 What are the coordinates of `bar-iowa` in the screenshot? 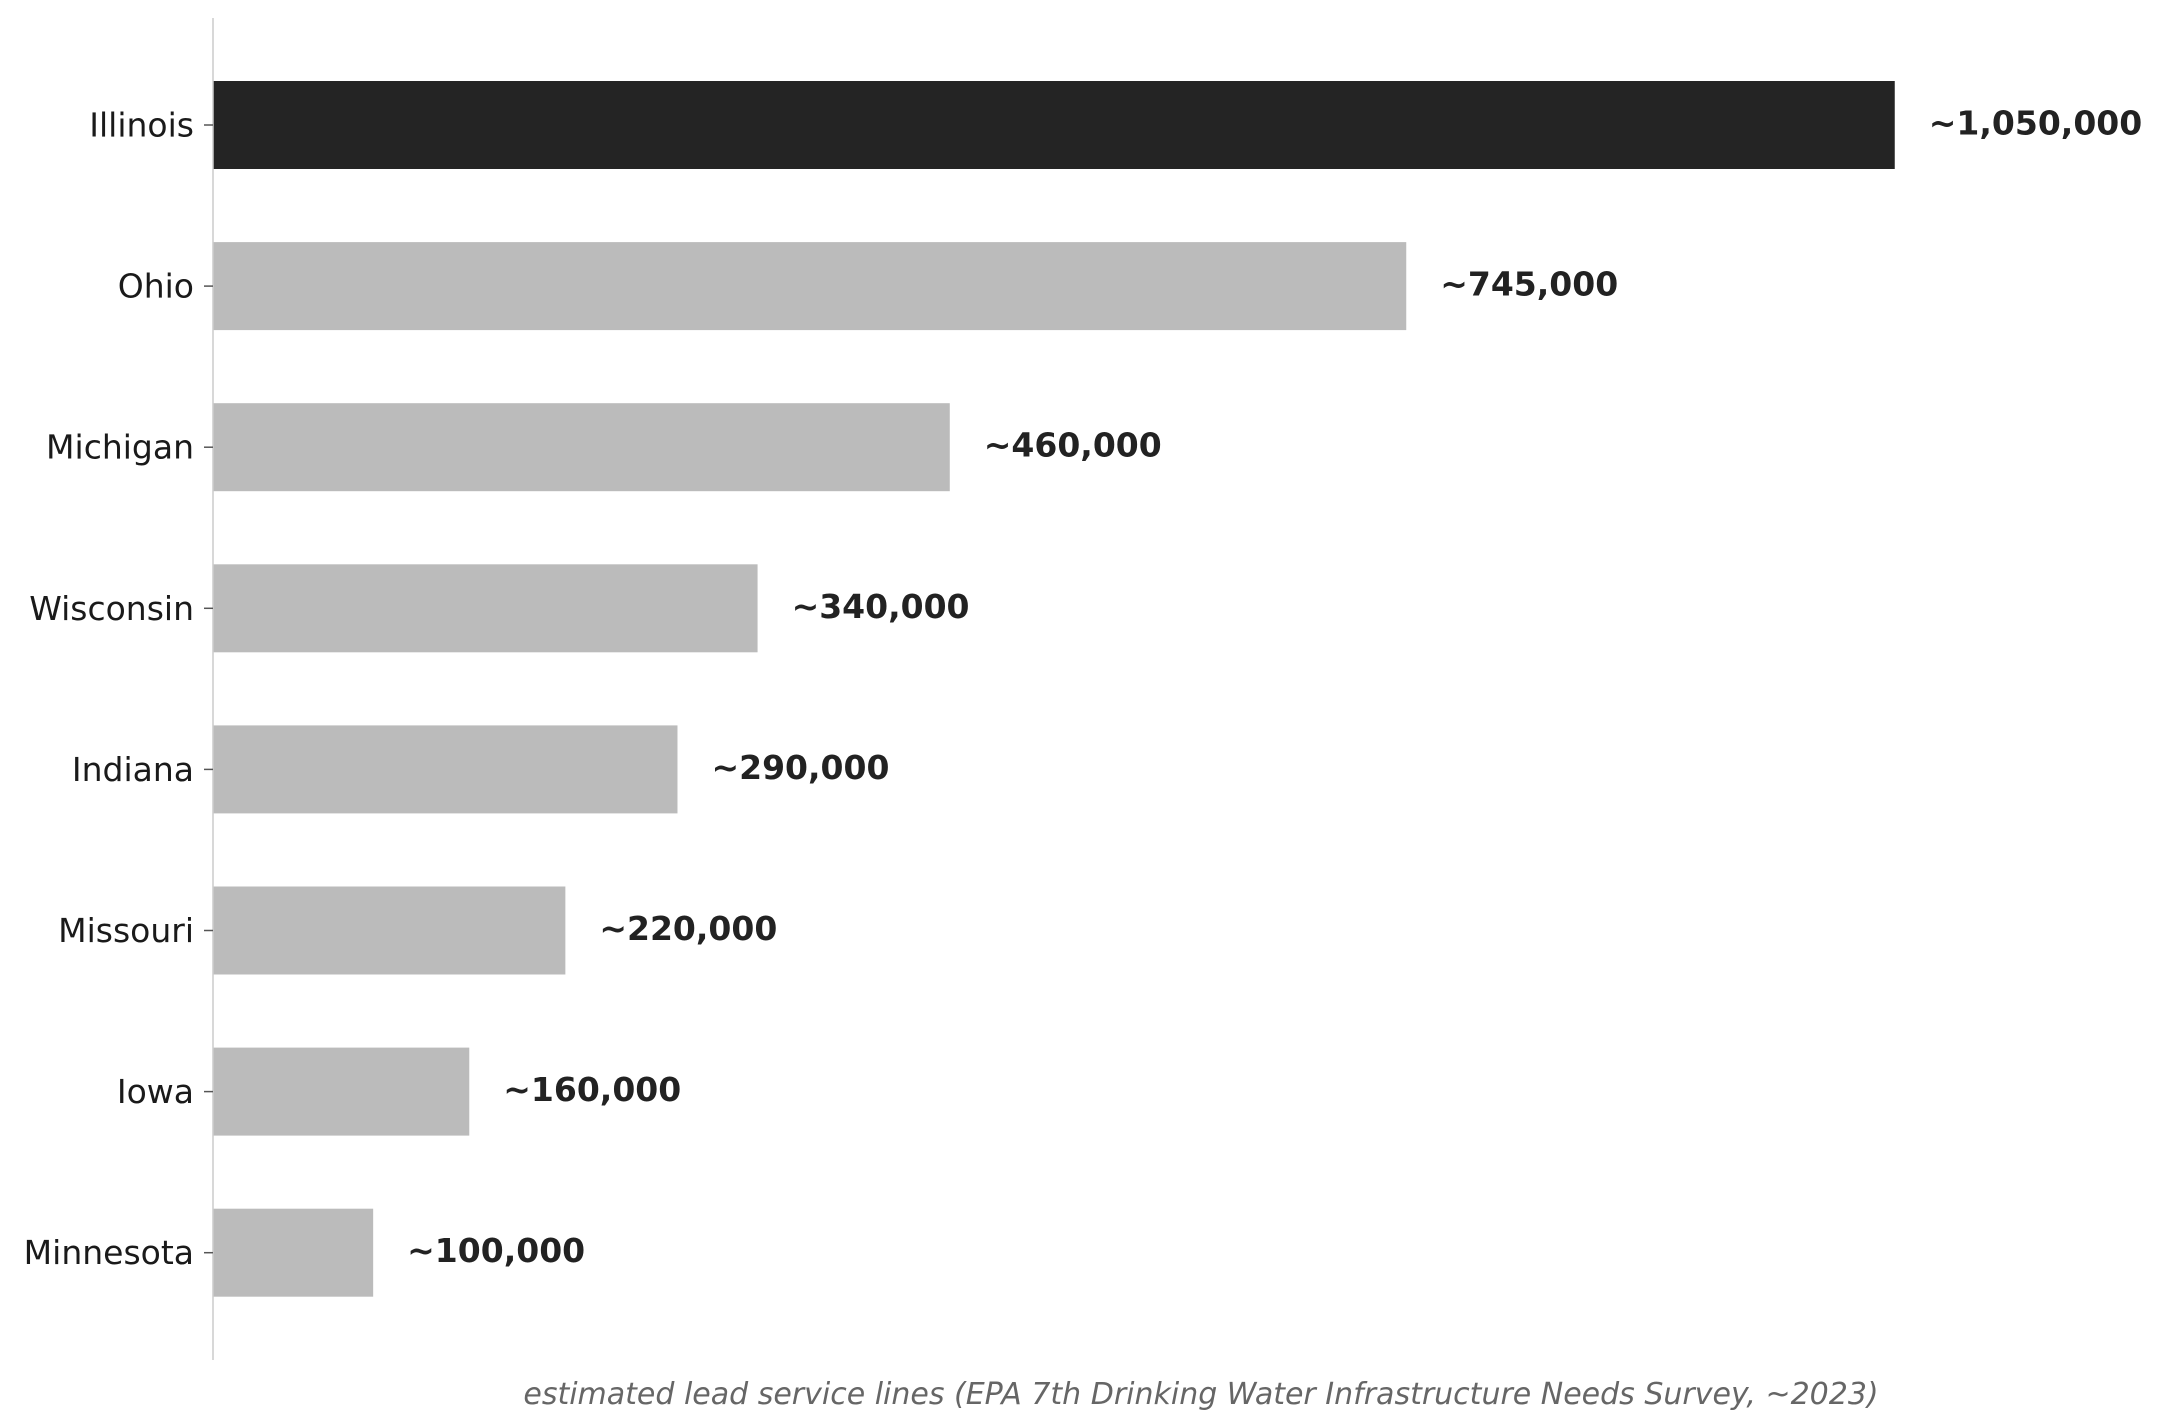 It's located at (341, 1091).